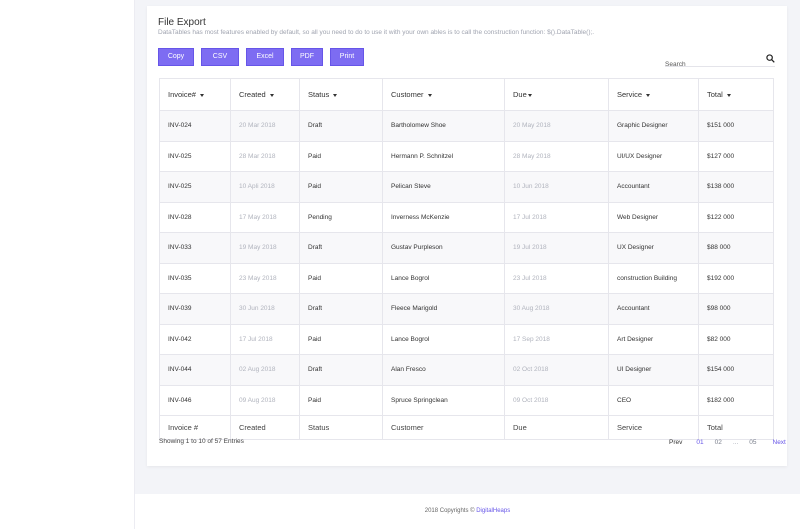 This screenshot has width=800, height=529. Describe the element at coordinates (736, 94) in the screenshot. I see `column-header-total: Total` at that location.